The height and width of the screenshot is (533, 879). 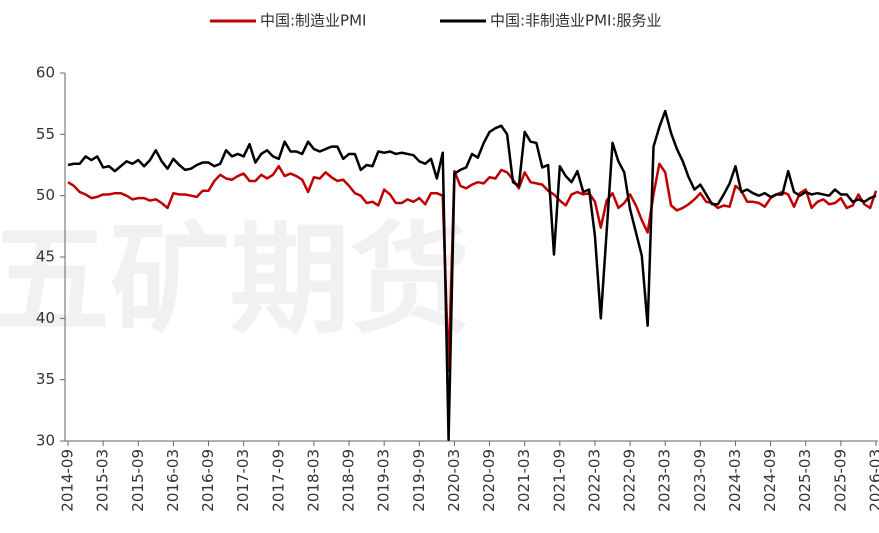 I want to click on x-tick-label: 2018-03, so click(x=313, y=480).